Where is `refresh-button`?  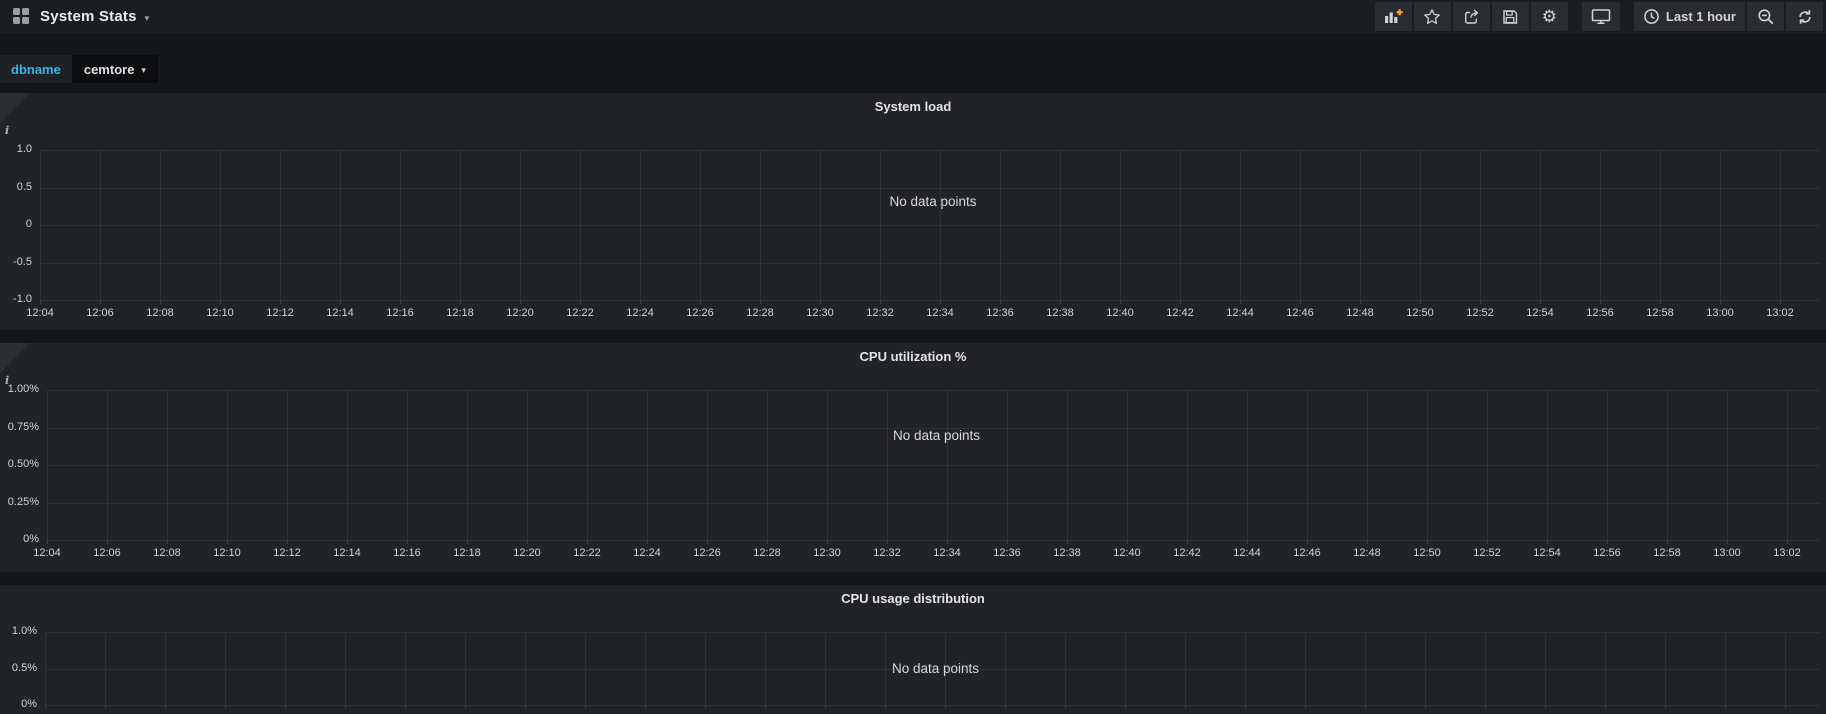
refresh-button is located at coordinates (1804, 16).